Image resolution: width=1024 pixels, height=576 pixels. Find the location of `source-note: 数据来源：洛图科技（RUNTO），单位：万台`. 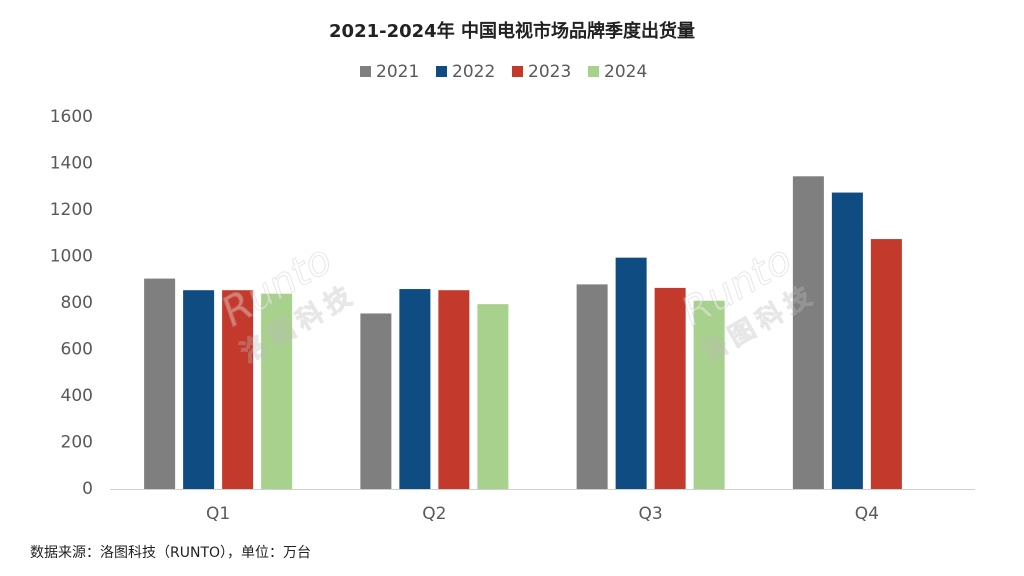

source-note: 数据来源：洛图科技（RUNTO），单位：万台 is located at coordinates (170, 553).